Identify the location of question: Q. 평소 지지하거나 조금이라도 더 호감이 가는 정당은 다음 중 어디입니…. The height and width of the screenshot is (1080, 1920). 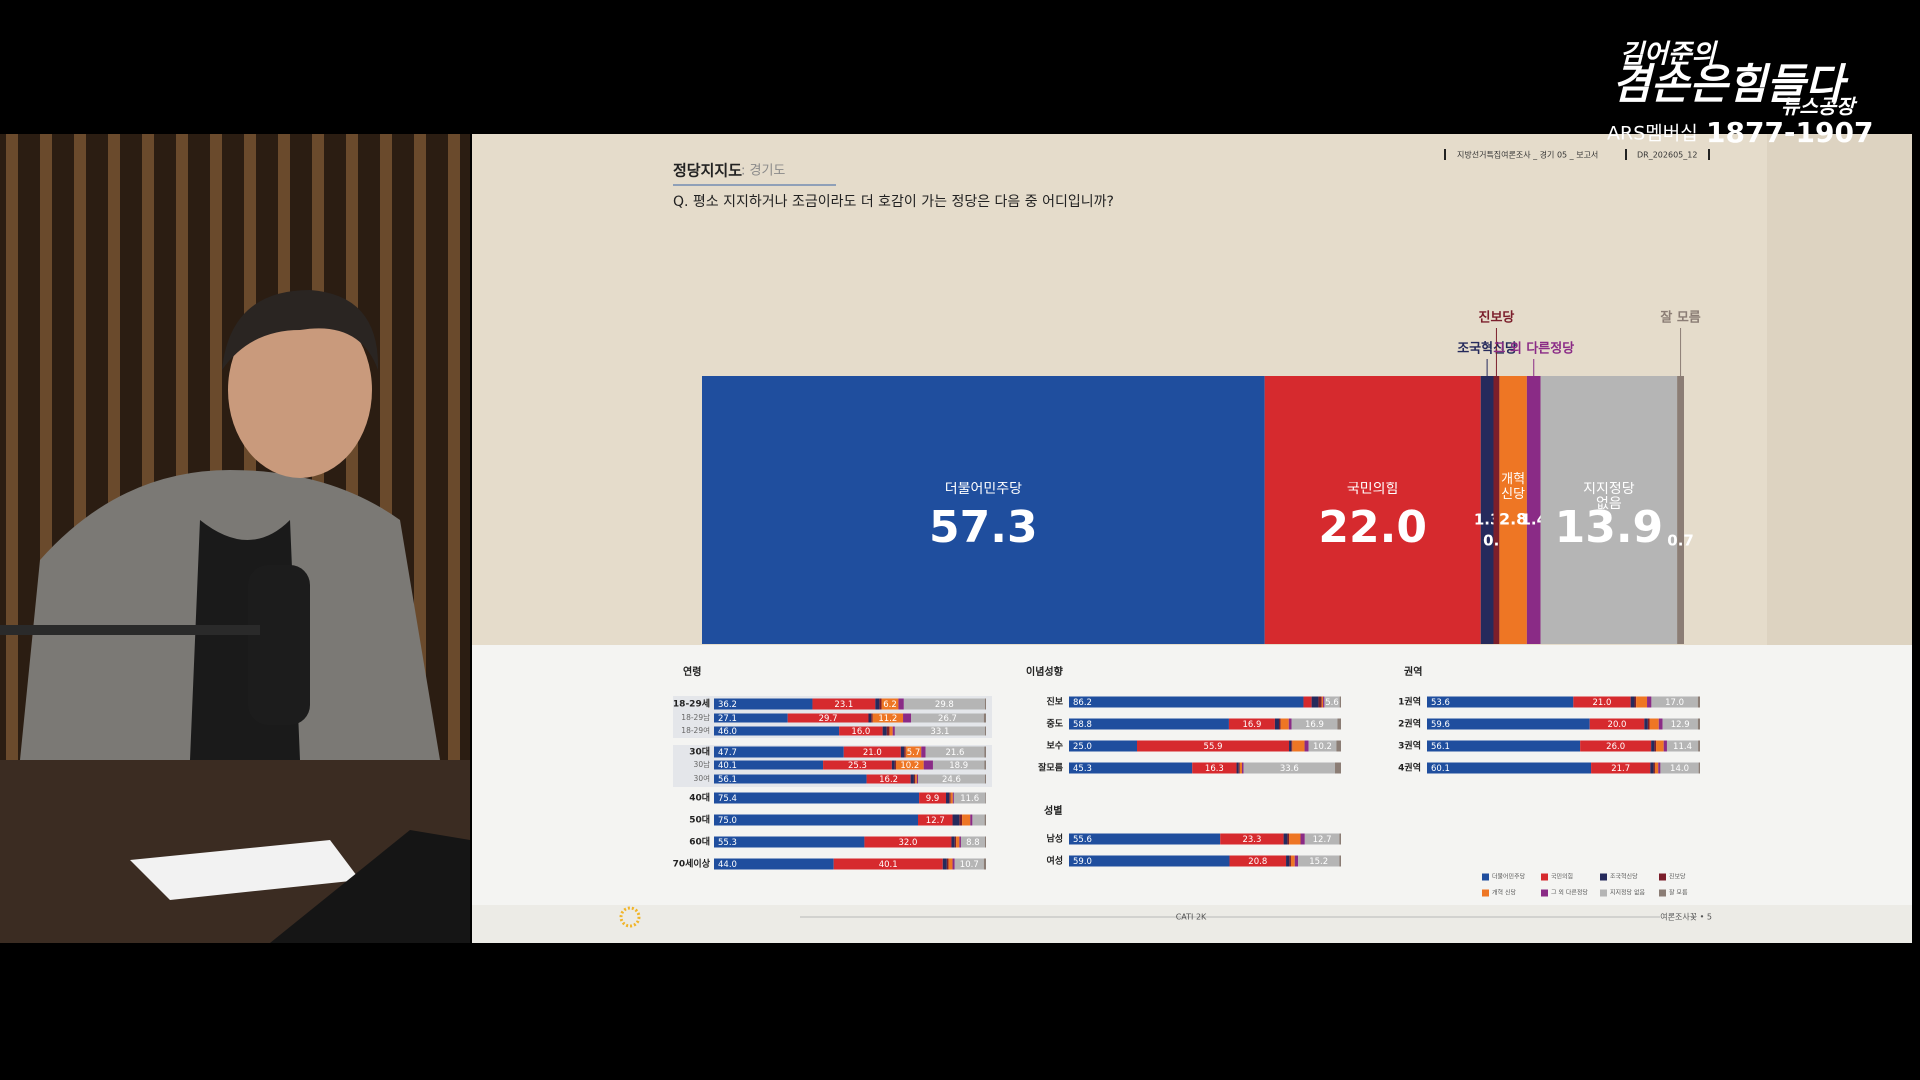
(893, 202).